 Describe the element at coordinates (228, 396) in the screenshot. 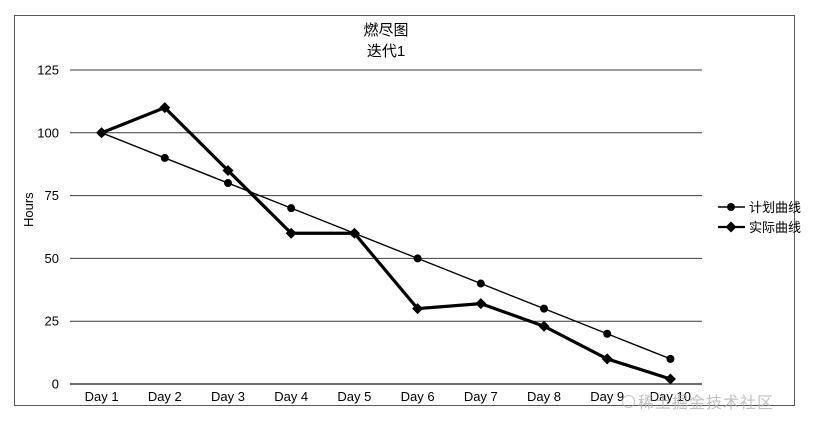

I see `x-tick-label: Day 3` at that location.